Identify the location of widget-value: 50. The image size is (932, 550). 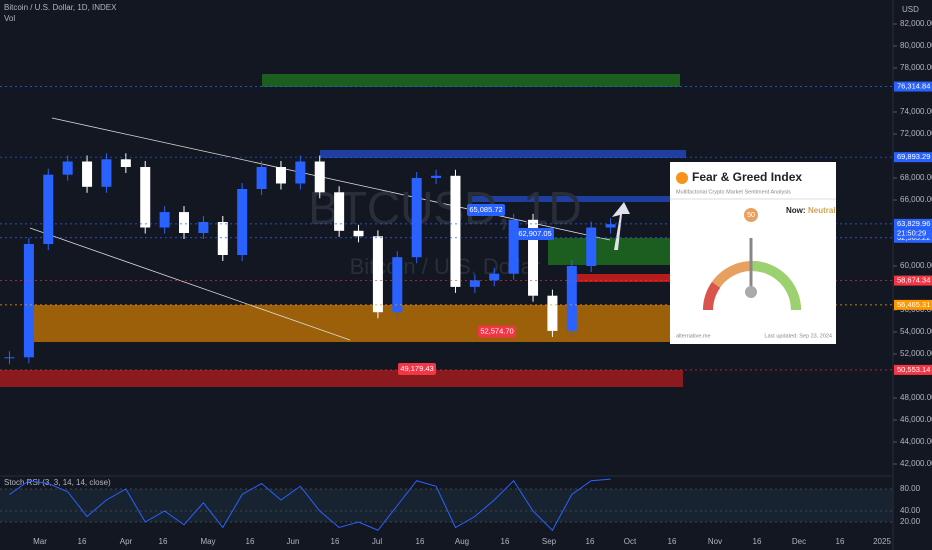
(751, 215).